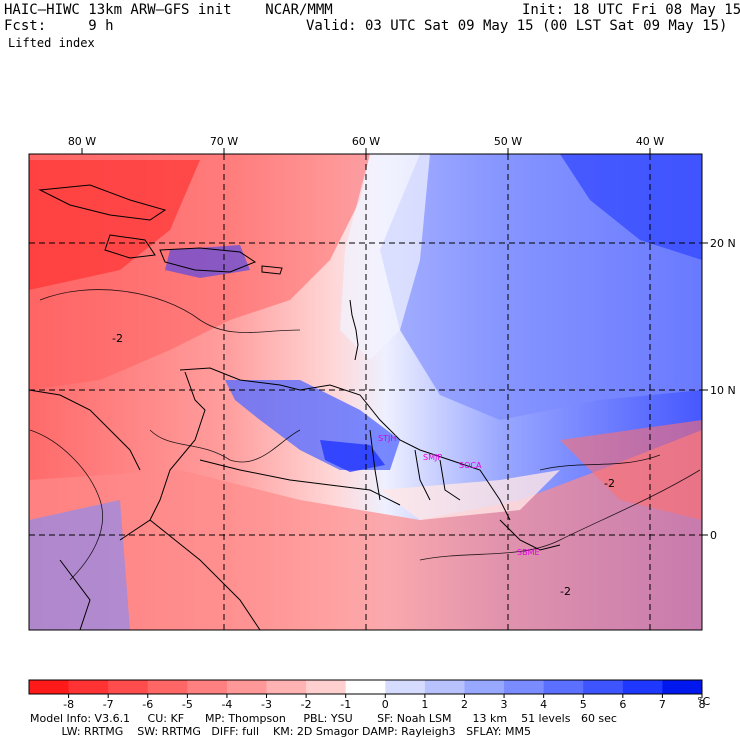  I want to click on lon-label-80w: 80 W, so click(82, 141).